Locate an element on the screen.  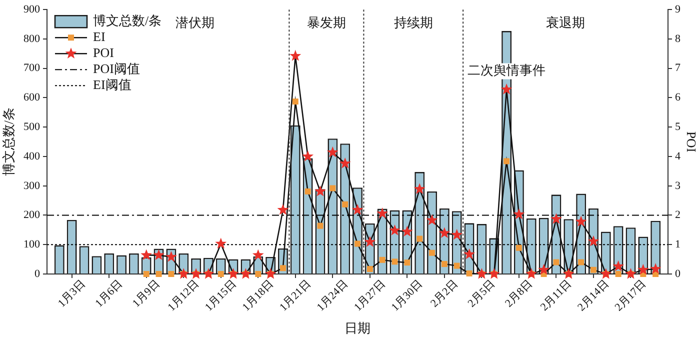
y2-tick-label: 0 is located at coordinates (678, 274).